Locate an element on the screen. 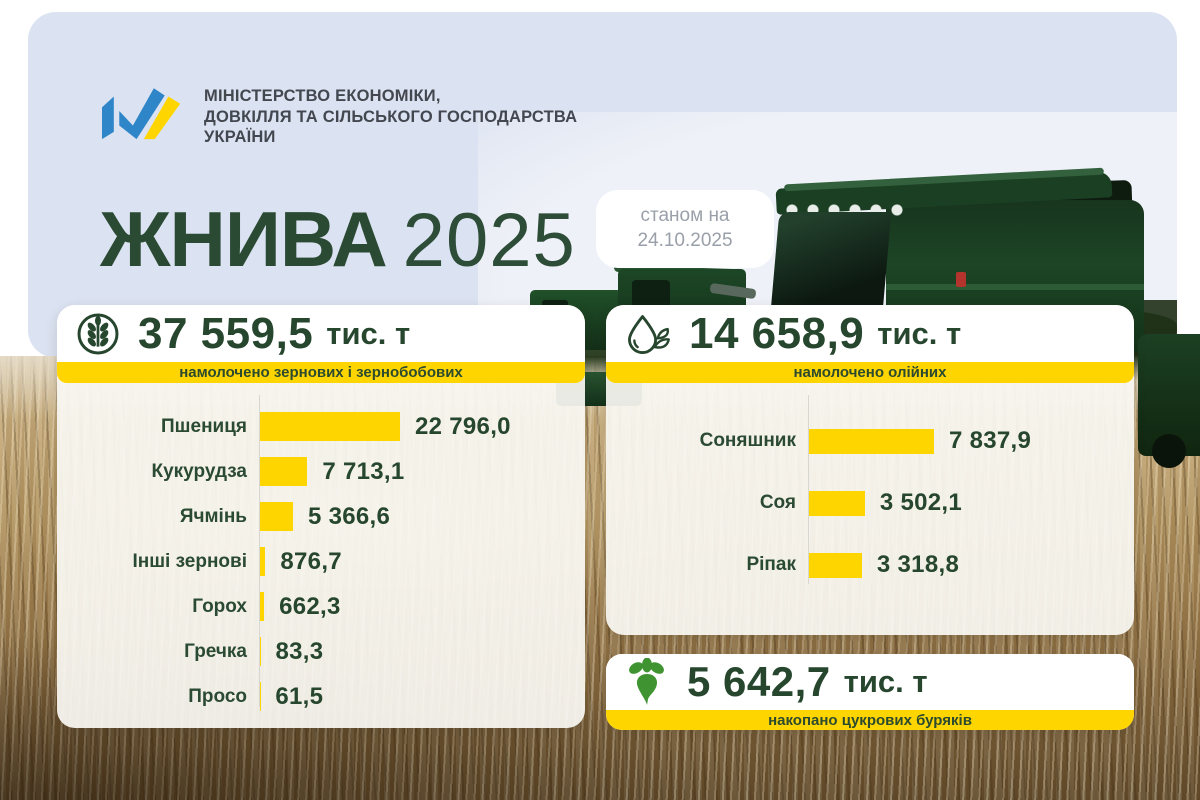 The width and height of the screenshot is (1200, 800). bar-value: 3 502,1 is located at coordinates (921, 502).